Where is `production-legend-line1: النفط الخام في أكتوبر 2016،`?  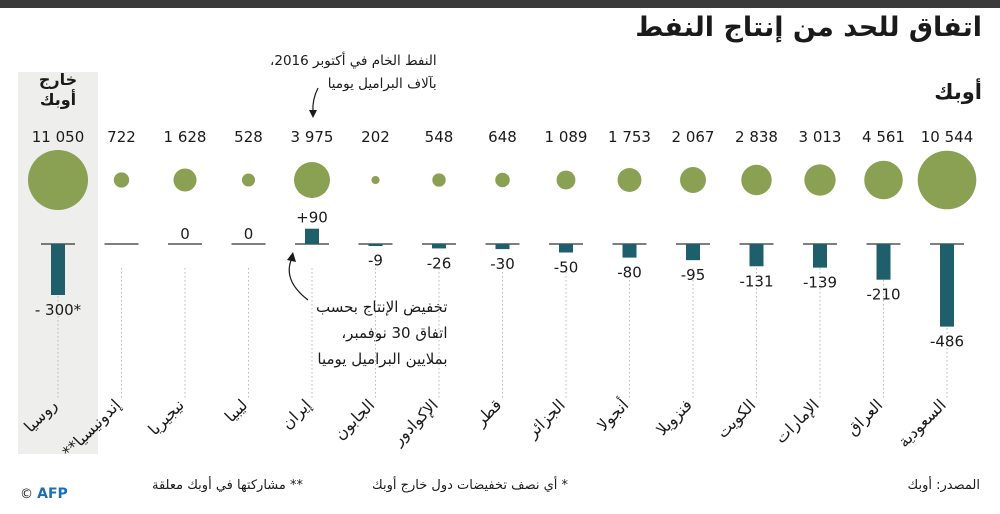 production-legend-line1: النفط الخام في أكتوبر 2016، is located at coordinates (353, 61).